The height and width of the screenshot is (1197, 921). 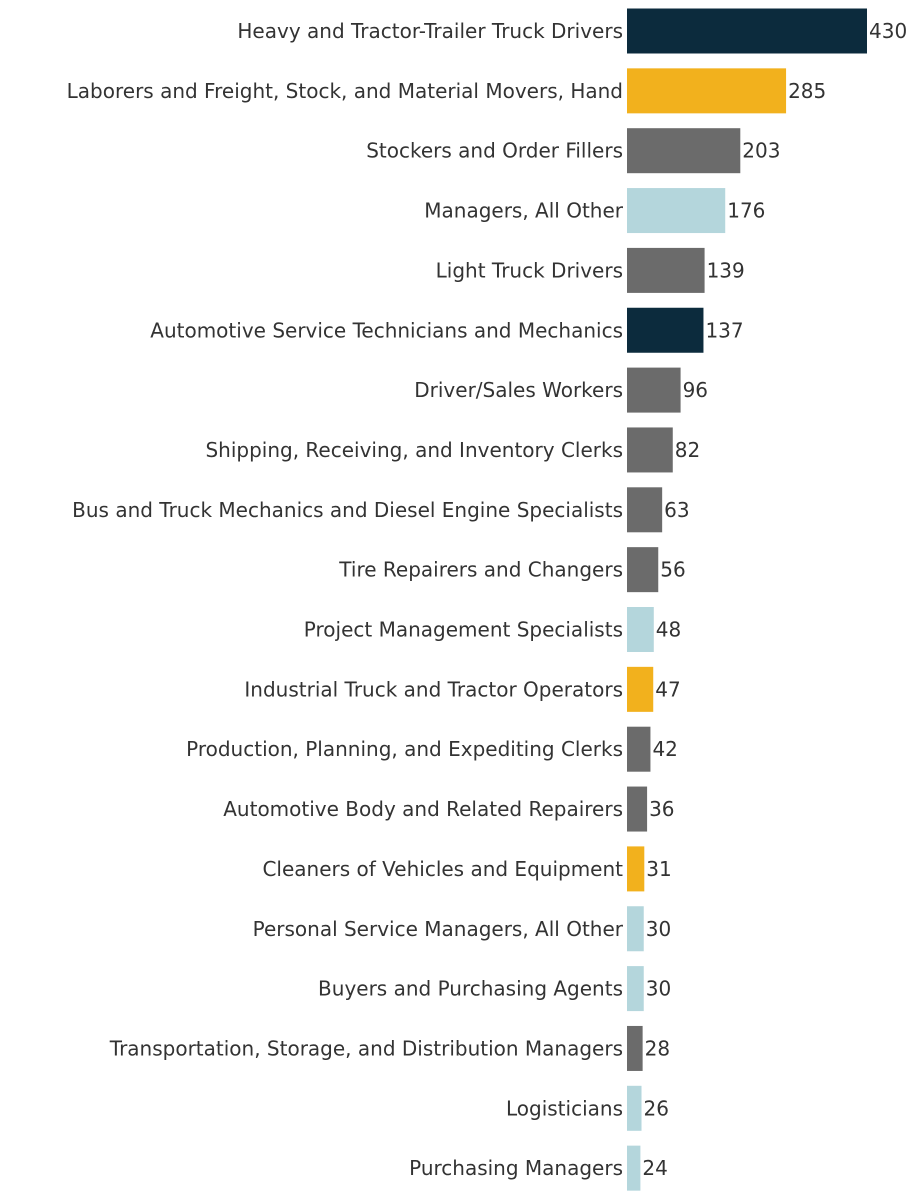 What do you see at coordinates (657, 1048) in the screenshot?
I see `value-label: 28` at bounding box center [657, 1048].